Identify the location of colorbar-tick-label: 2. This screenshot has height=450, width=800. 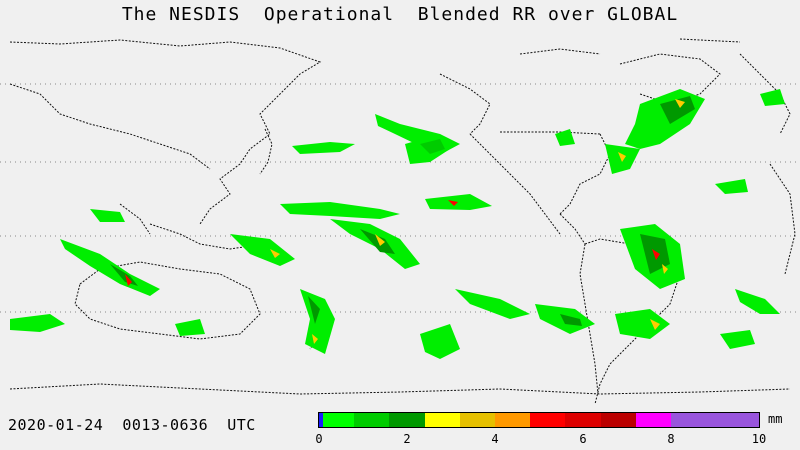
(407, 439).